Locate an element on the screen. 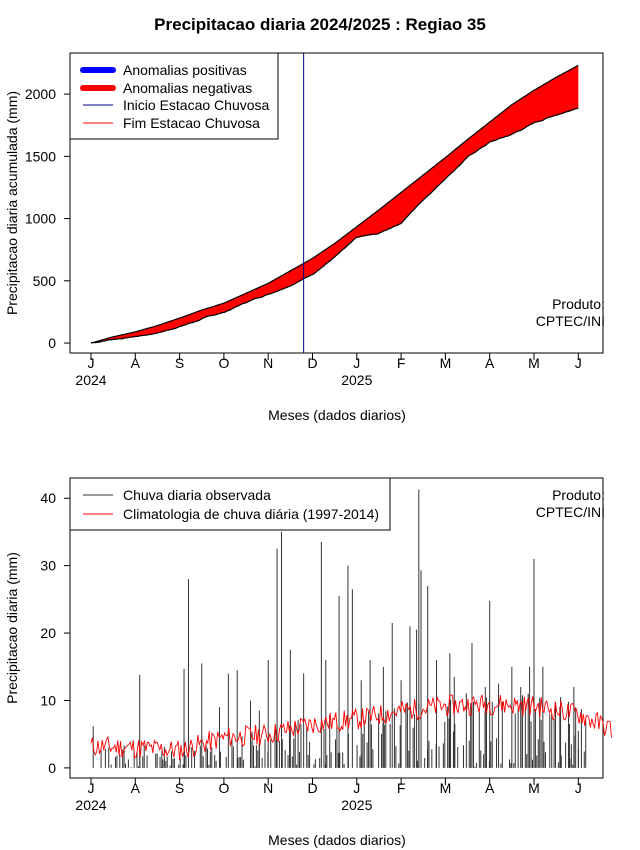 This screenshot has width=640, height=850. legend-label-1: Fim Estacao Chuvosa is located at coordinates (191, 123).